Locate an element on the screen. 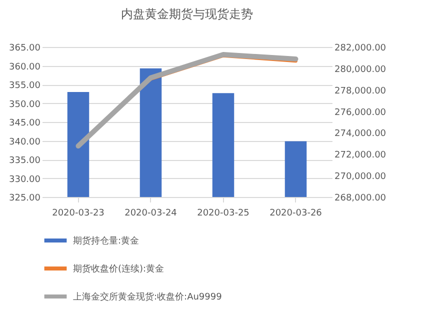 The width and height of the screenshot is (426, 326). y-tick-label: 340.00 is located at coordinates (25, 142).